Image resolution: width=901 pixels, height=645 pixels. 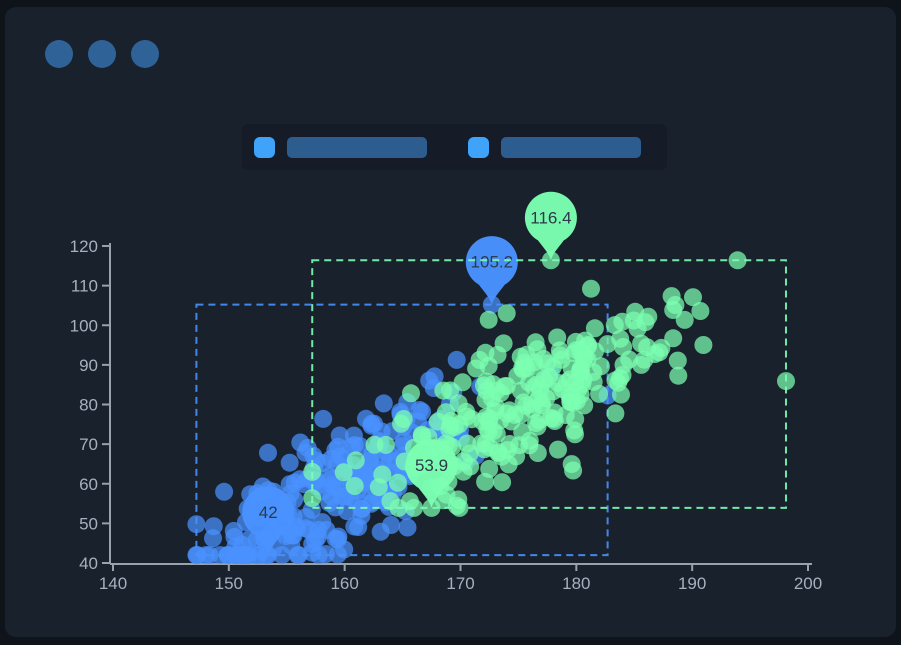 I want to click on series-green-markpoint-max: 116.4, so click(x=550, y=226).